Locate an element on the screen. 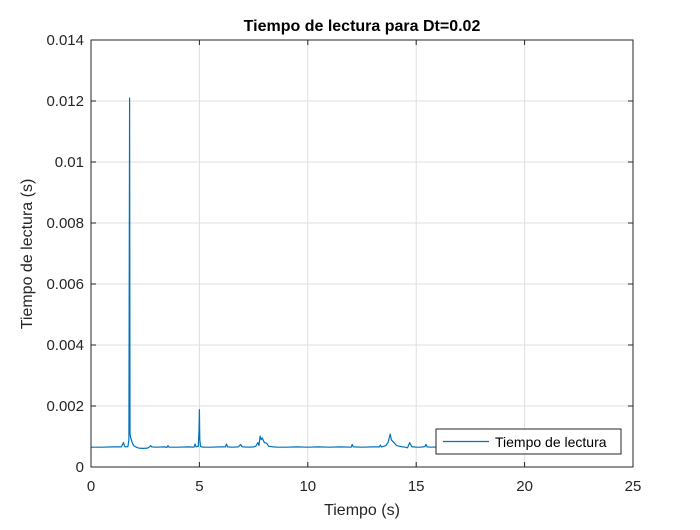  y-tick-label: 0.012 is located at coordinates (65, 101).